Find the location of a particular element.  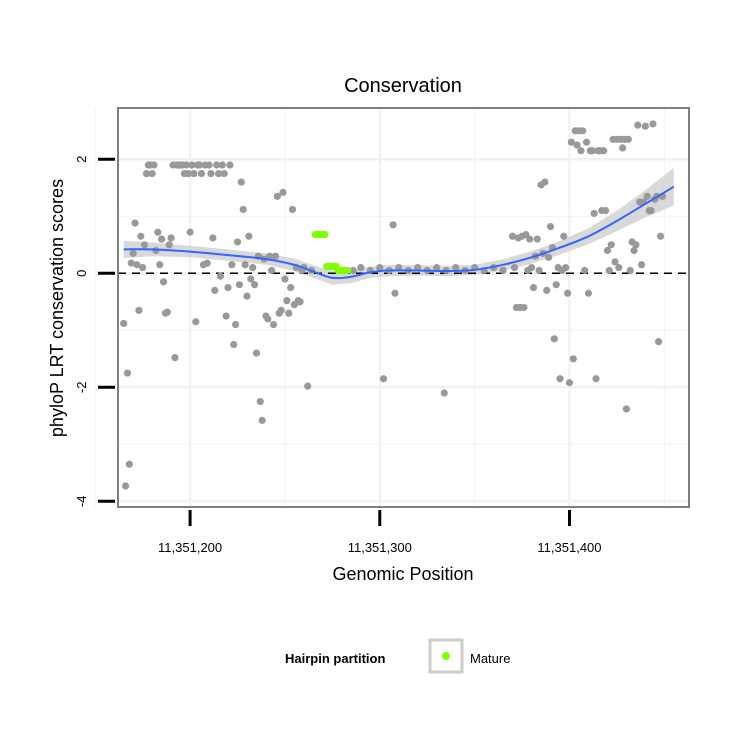

smooth-line is located at coordinates (399, 232).